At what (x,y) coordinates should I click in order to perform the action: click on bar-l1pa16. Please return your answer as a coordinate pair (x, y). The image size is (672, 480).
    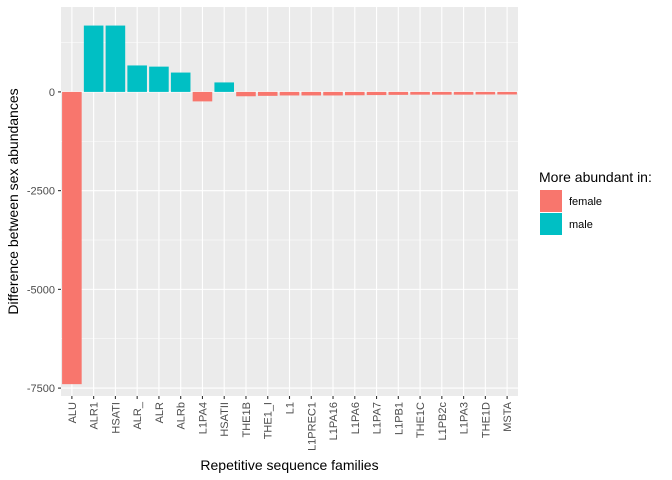
    Looking at the image, I should click on (333, 93).